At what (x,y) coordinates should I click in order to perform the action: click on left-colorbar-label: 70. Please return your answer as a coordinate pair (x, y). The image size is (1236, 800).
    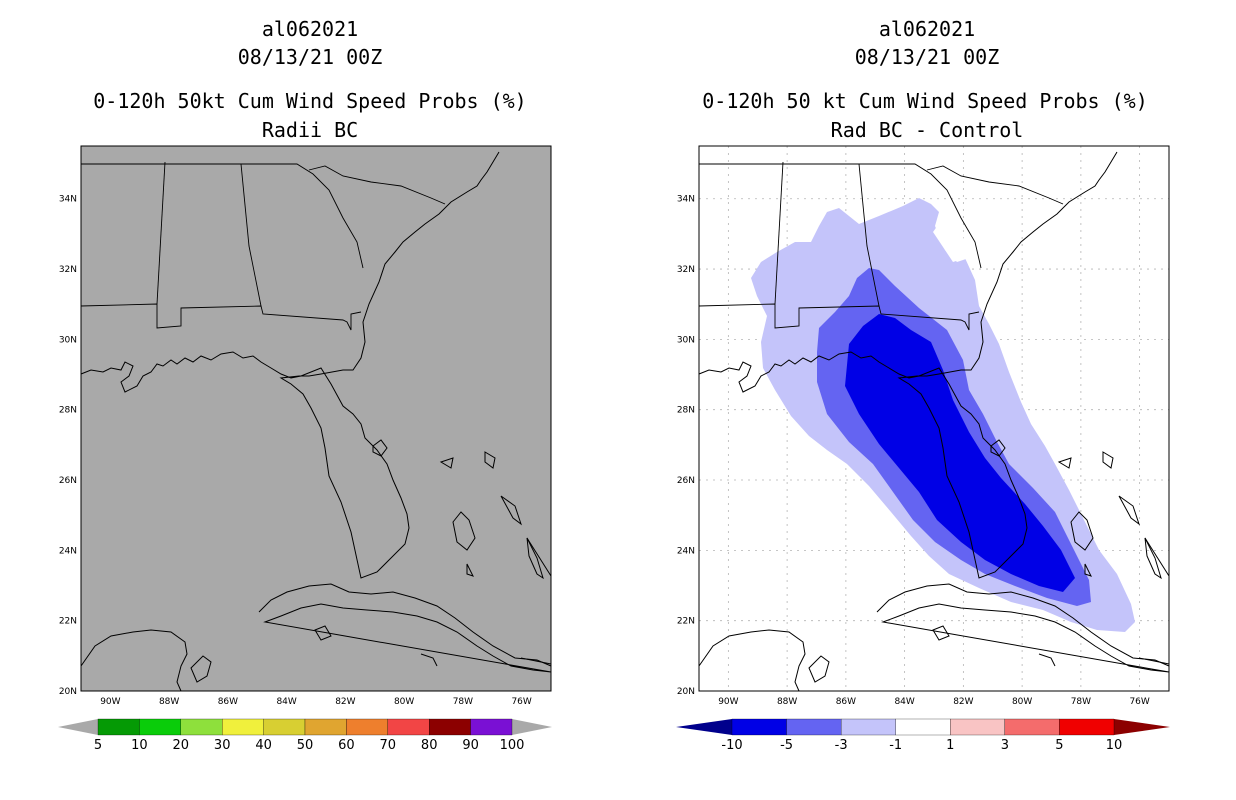
    Looking at the image, I should click on (388, 745).